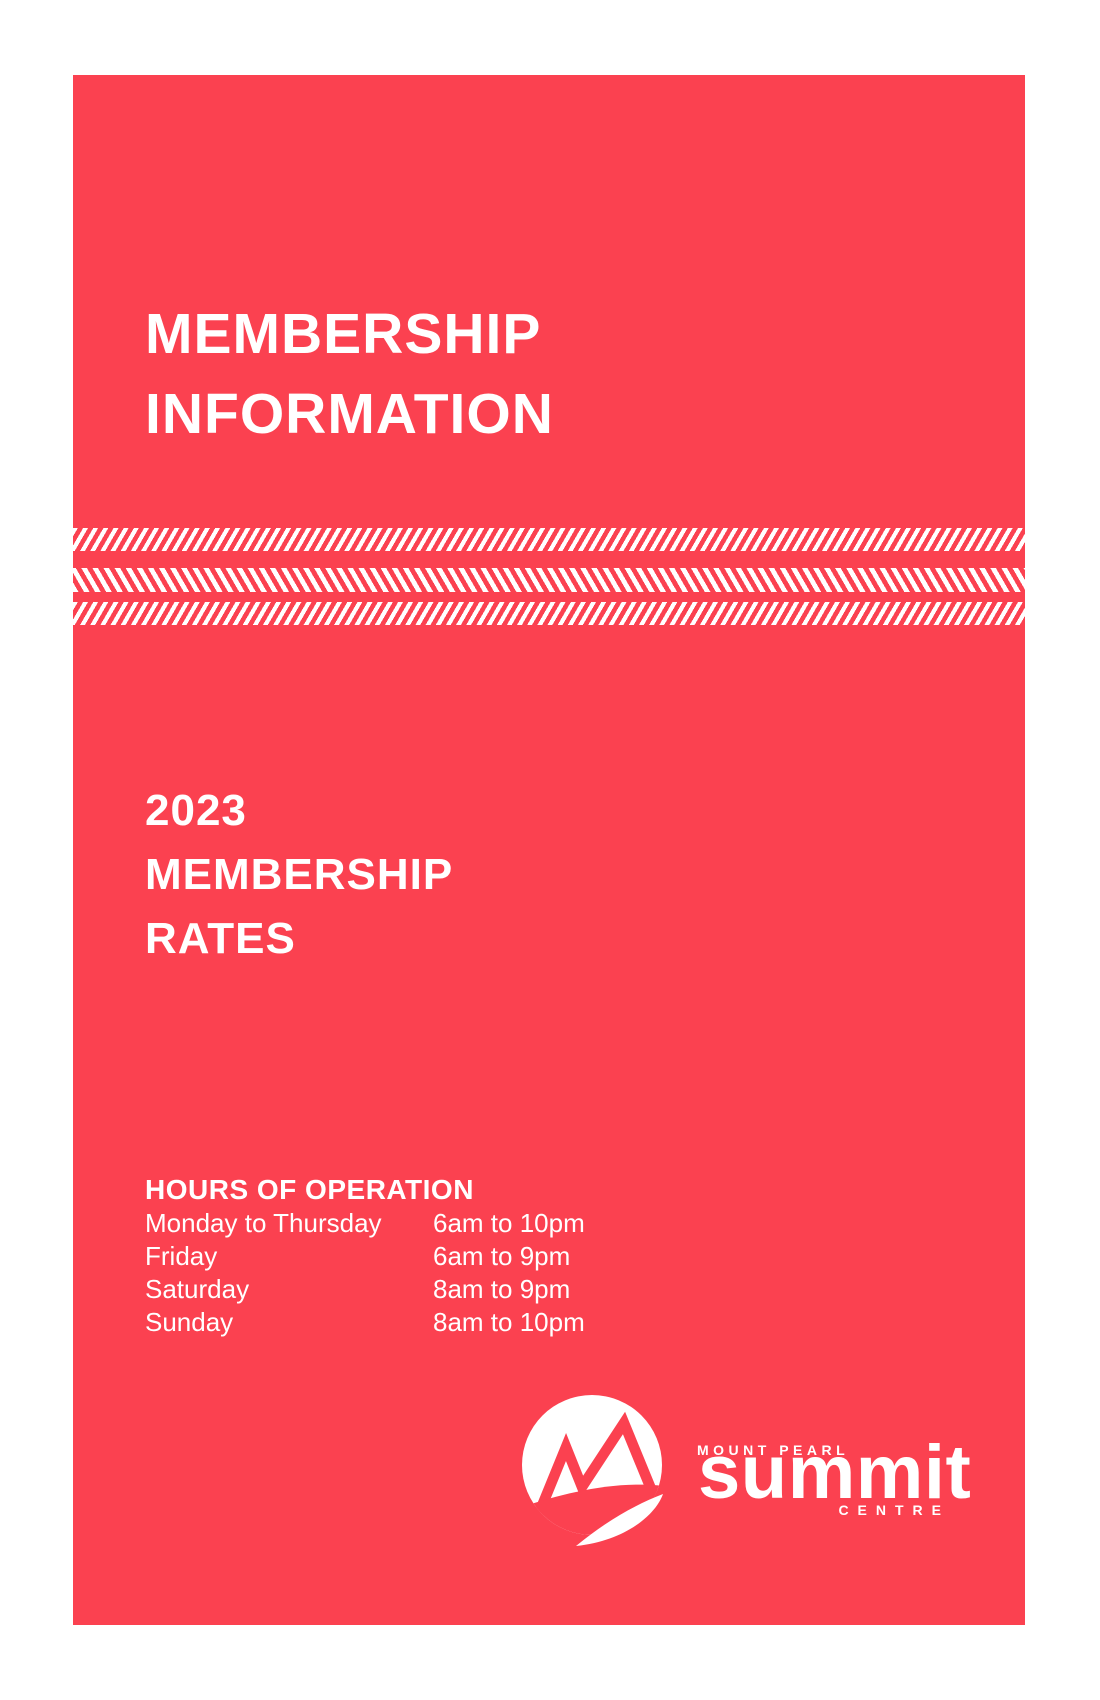 This screenshot has width=1100, height=1700. What do you see at coordinates (196, 810) in the screenshot?
I see `rates-title-line-1: 2023` at bounding box center [196, 810].